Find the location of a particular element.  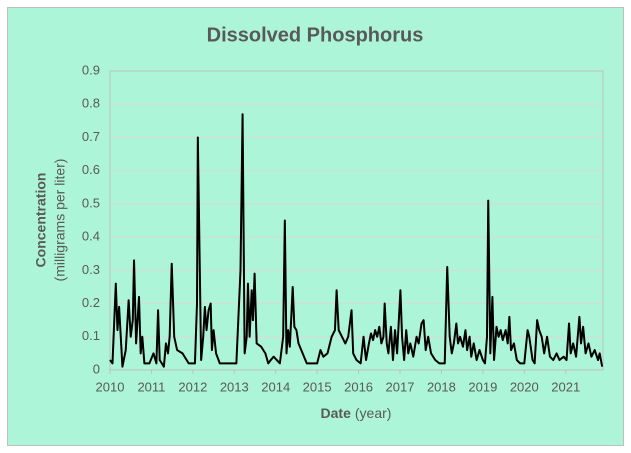

y-tick-label: 0.1 is located at coordinates (91, 335).